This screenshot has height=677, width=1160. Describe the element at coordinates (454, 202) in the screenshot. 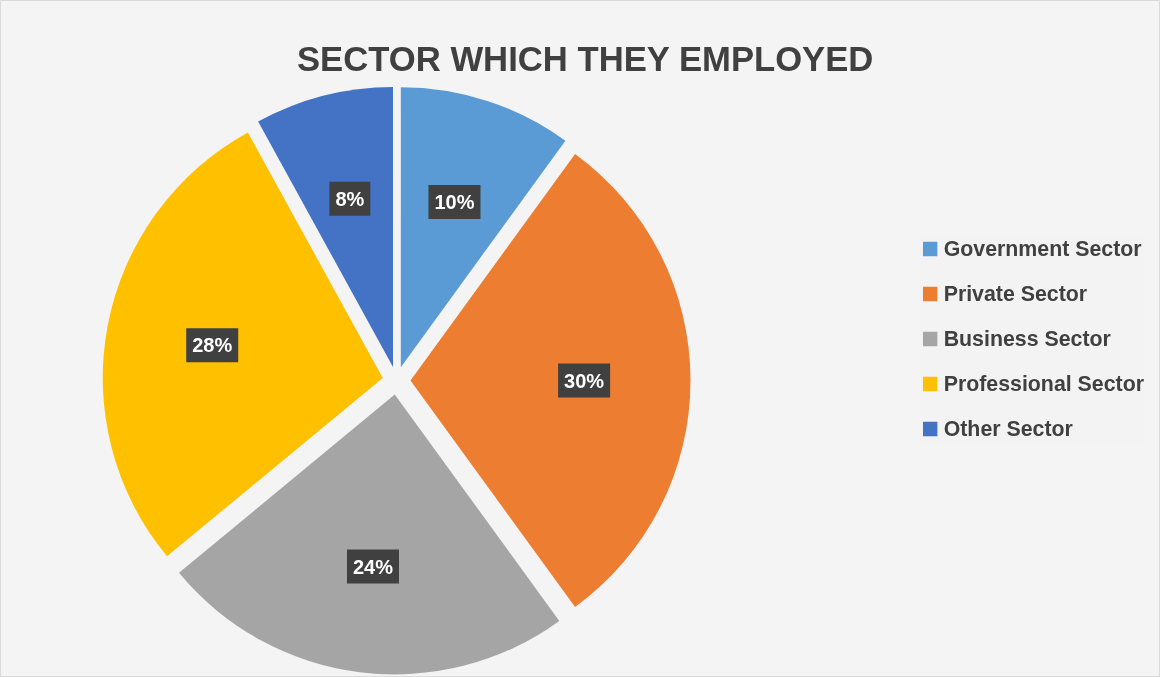

I see `data-label: 10%` at that location.